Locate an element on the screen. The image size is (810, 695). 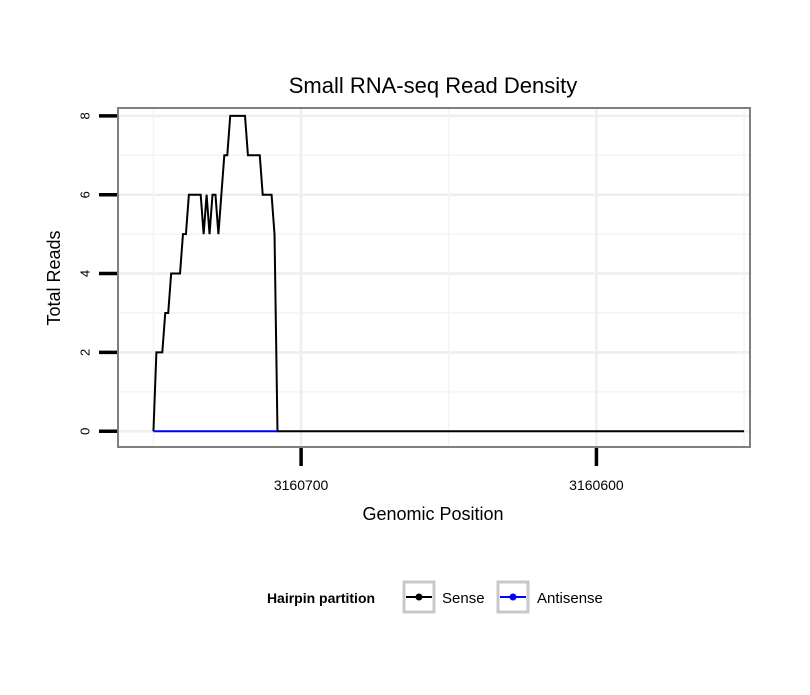
x-tick-label: 3160600 is located at coordinates (596, 485).